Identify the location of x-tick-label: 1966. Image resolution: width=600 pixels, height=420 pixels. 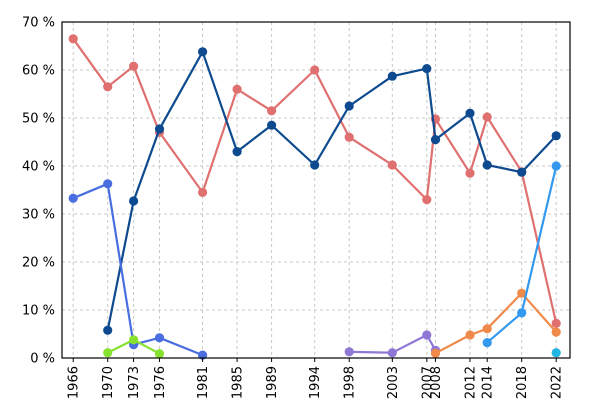
(74, 382).